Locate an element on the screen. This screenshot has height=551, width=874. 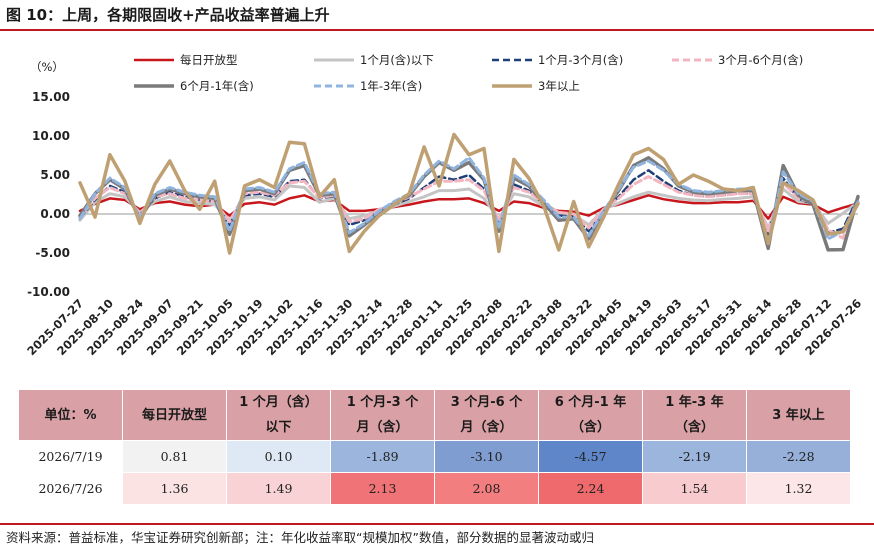
legend-label-1: 1个月(含)以下 is located at coordinates (397, 60).